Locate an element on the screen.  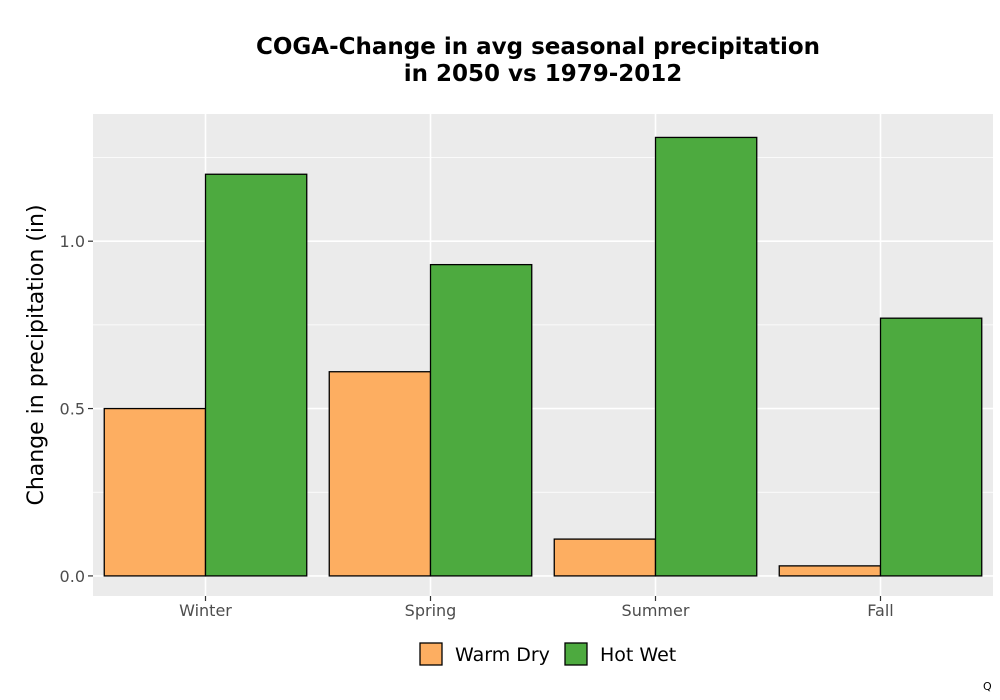
x-tick-label: Spring is located at coordinates (431, 610).